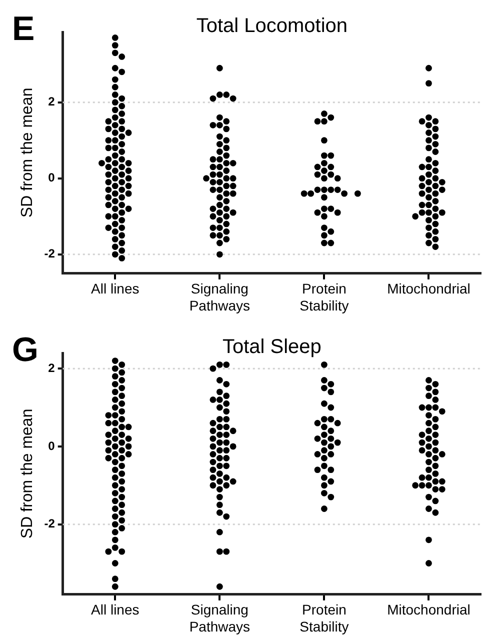 The width and height of the screenshot is (485, 642). What do you see at coordinates (25, 350) in the screenshot?
I see `text: G` at bounding box center [25, 350].